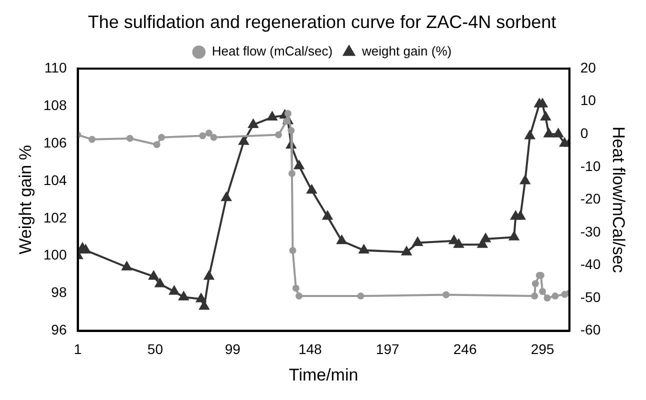  Describe the element at coordinates (406, 51) in the screenshot. I see `legend-label: weight gain (%)` at that location.